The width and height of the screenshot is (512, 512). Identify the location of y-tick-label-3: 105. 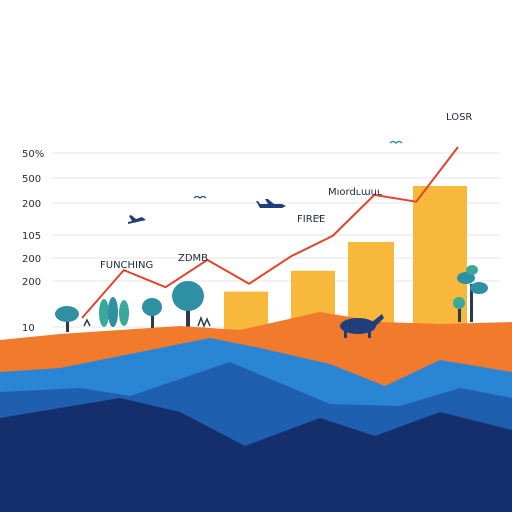
(31, 236).